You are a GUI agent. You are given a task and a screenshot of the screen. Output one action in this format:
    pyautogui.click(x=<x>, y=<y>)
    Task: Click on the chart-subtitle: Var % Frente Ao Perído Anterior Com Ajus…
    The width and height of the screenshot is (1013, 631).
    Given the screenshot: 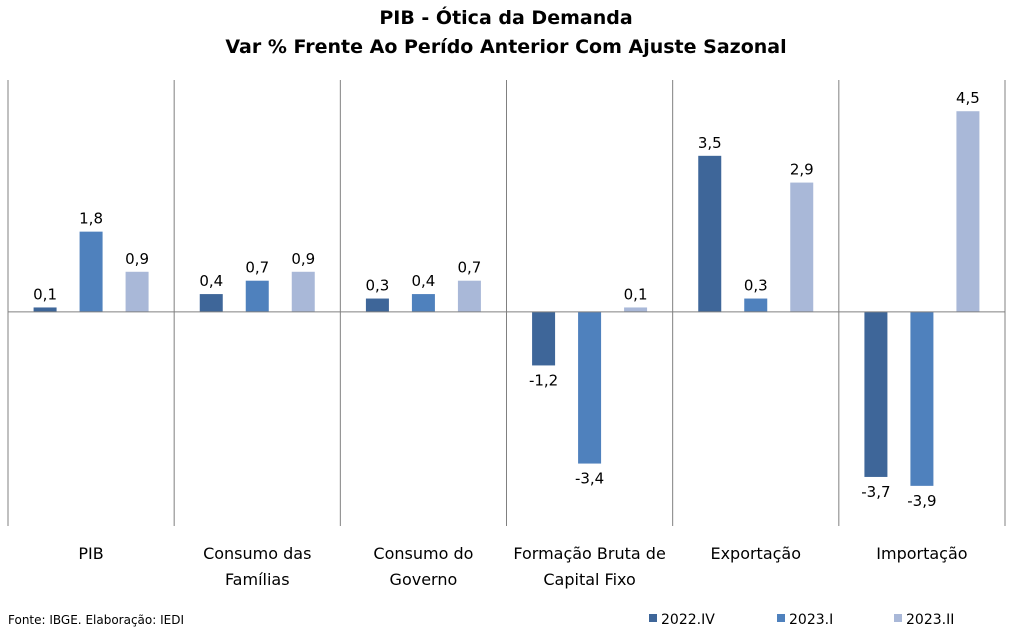 What is the action you would take?
    pyautogui.click(x=505, y=47)
    